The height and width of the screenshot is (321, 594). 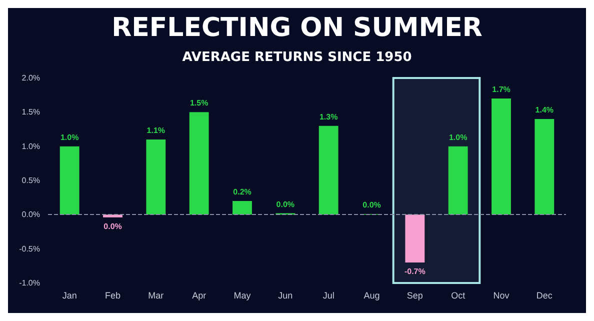 What do you see at coordinates (156, 130) in the screenshot?
I see `data-label: 1.1%` at bounding box center [156, 130].